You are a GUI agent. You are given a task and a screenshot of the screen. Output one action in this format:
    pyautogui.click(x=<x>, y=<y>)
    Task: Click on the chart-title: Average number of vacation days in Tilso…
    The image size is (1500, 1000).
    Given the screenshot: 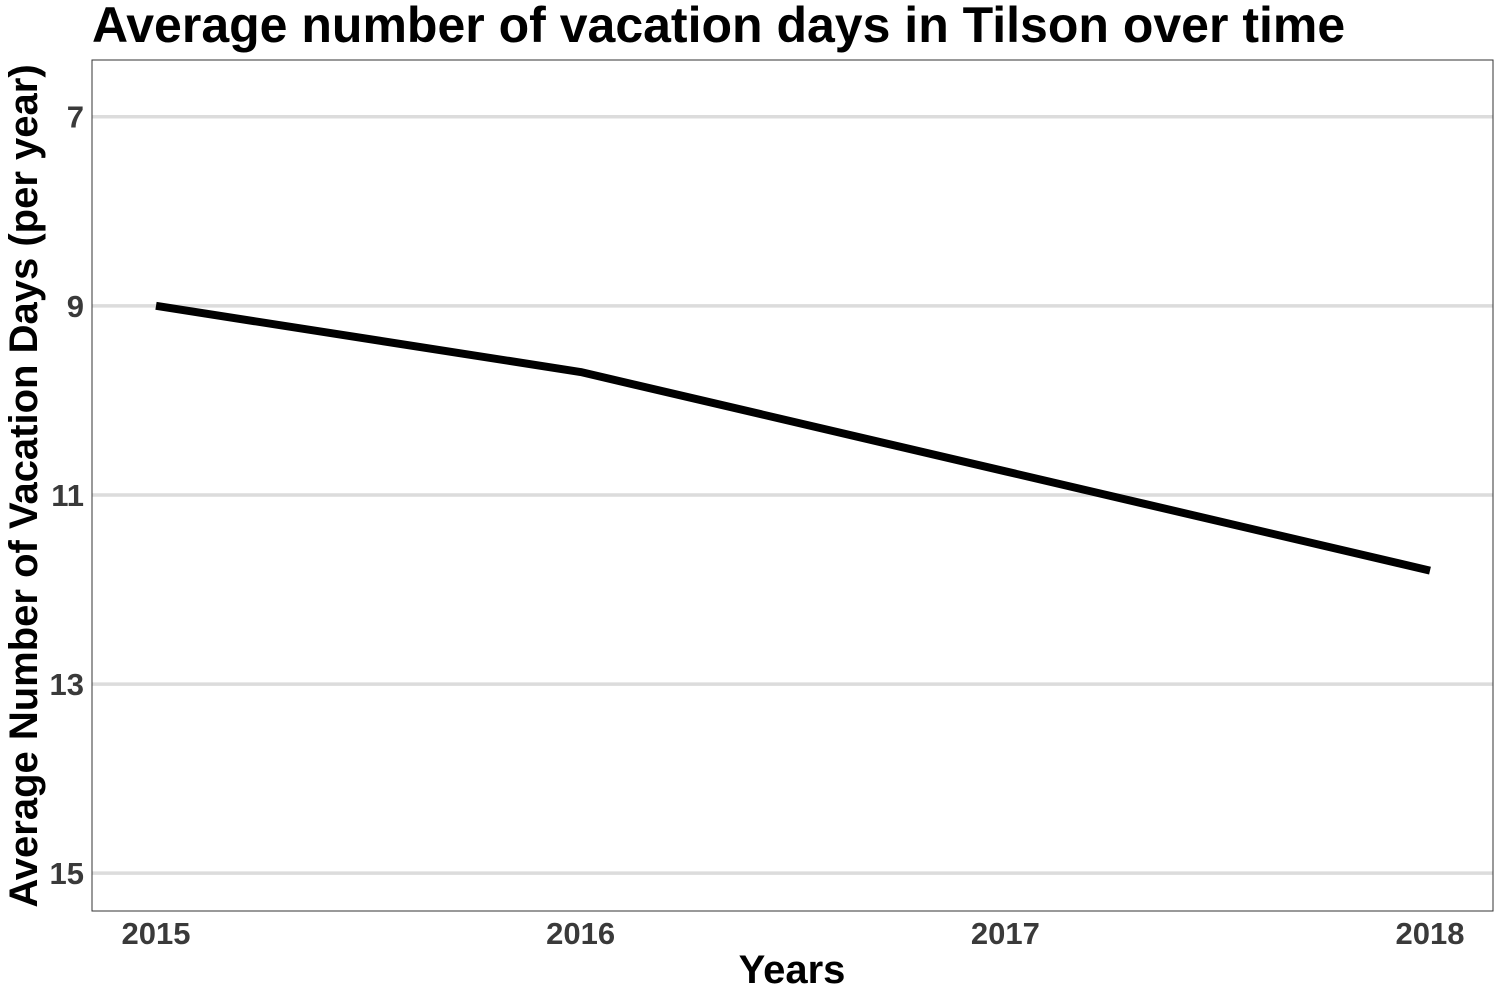 What is the action you would take?
    pyautogui.click(x=718, y=26)
    